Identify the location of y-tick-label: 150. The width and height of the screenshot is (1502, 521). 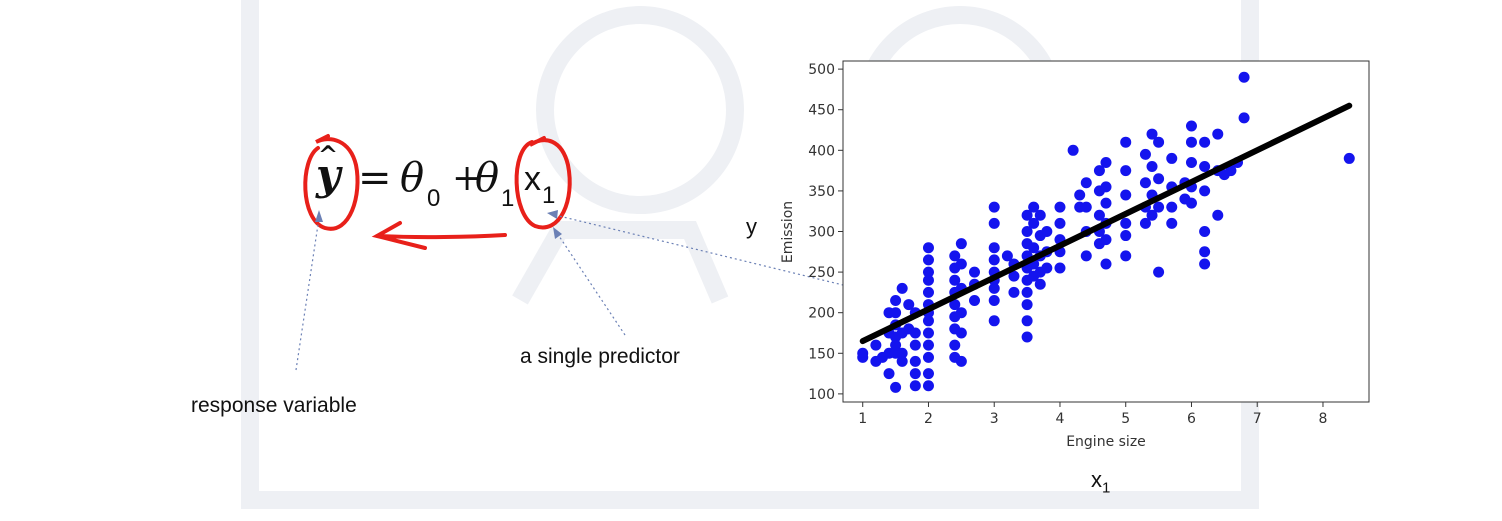
(821, 354).